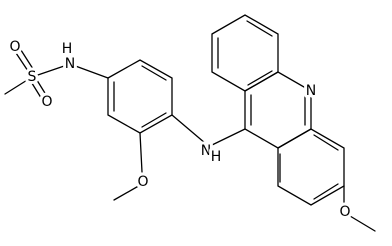 The width and height of the screenshot is (392, 246). I want to click on atom-label: S, so click(32, 77).